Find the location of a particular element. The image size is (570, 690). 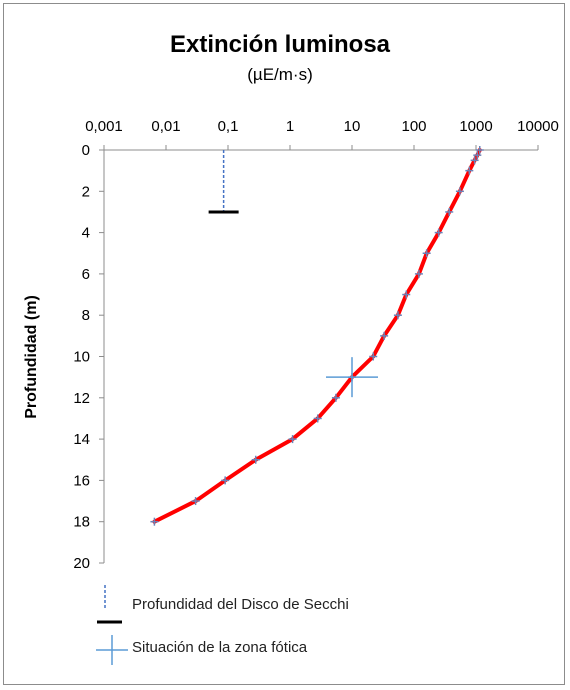

y-tick-label: 0 is located at coordinates (86, 150).